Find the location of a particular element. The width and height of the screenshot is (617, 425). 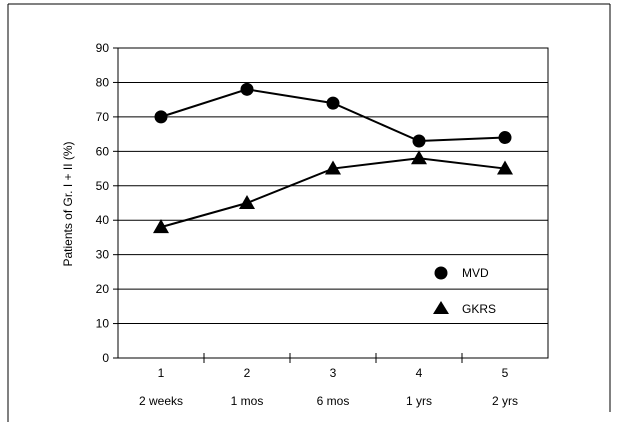

legend-label-mvd: MVD is located at coordinates (475, 273).